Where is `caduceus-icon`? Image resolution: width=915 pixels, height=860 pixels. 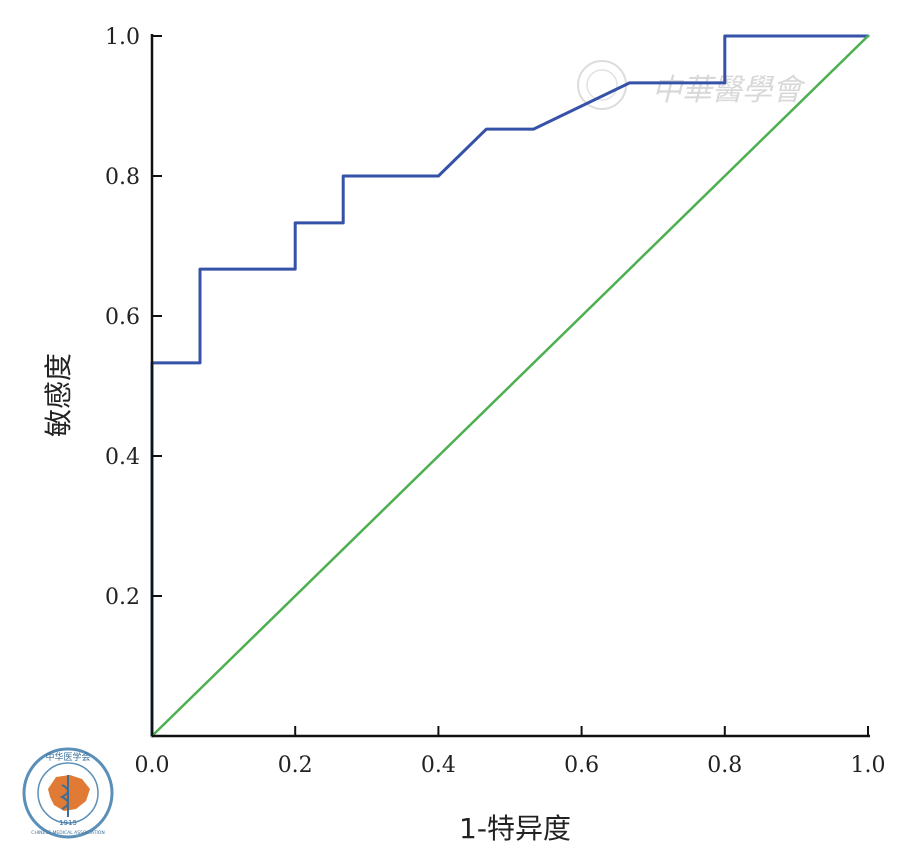
caduceus-icon is located at coordinates (64, 796).